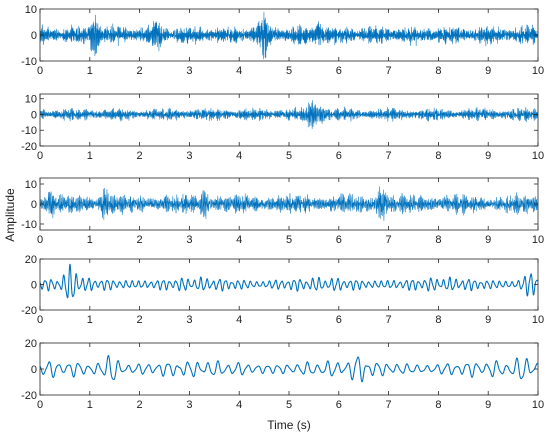 This screenshot has width=550, height=438. I want to click on x-axis-label: Time (s), so click(289, 425).